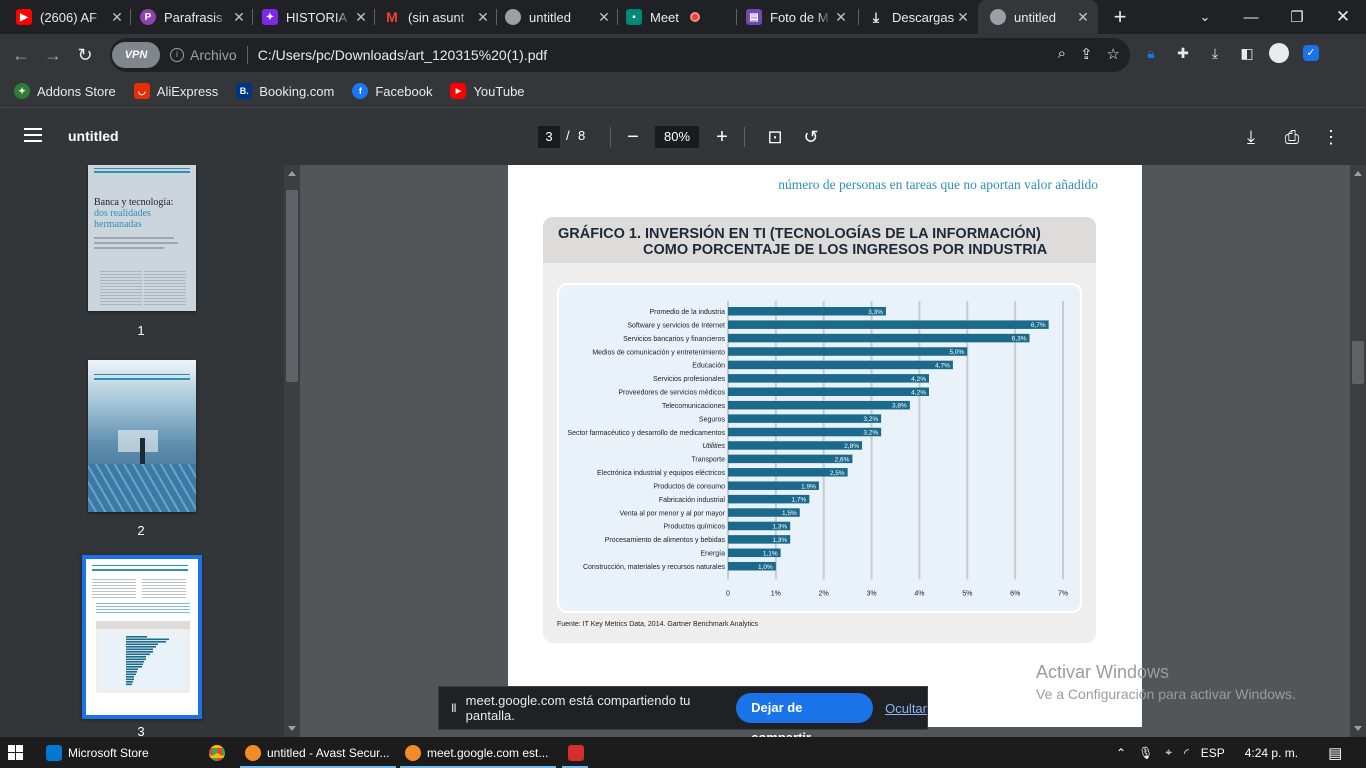 Image resolution: width=1366 pixels, height=768 pixels. Describe the element at coordinates (658, 352) in the screenshot. I see `category-label: Medios de comunicación y entretenimiento` at that location.